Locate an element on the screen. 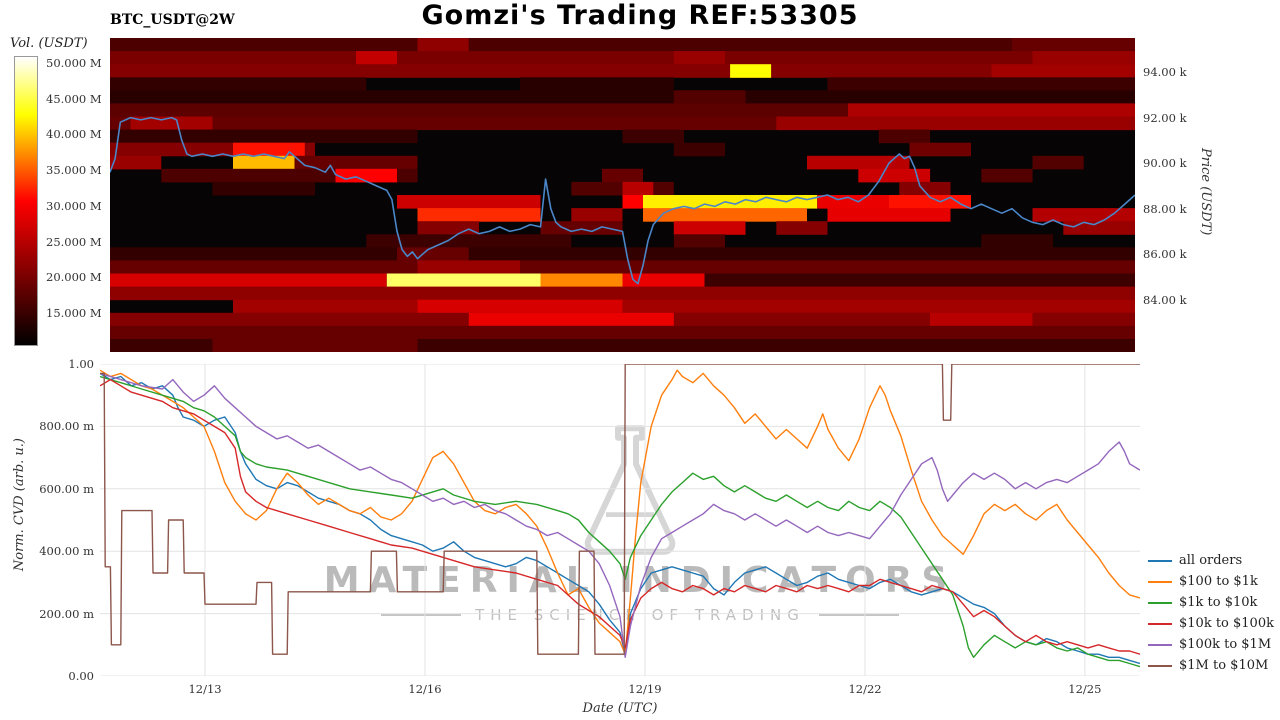 The image size is (1280, 720). legend-label: $100k to $1M is located at coordinates (1225, 644).